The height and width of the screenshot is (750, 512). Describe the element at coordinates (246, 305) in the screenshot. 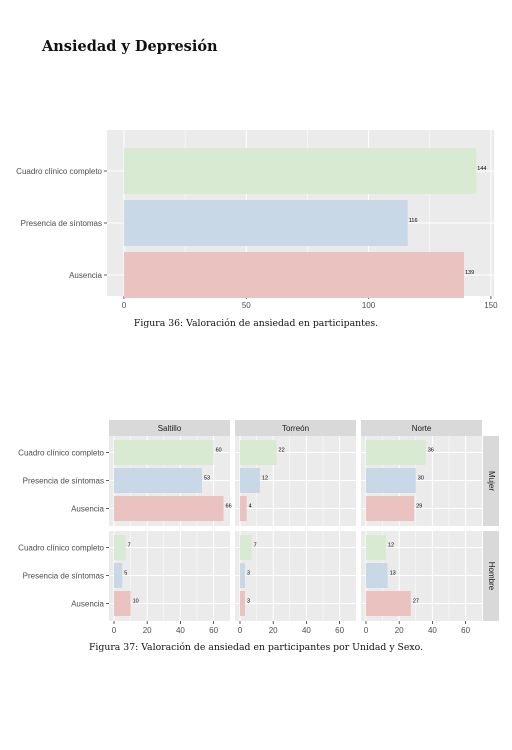

I see `x-tick-label: 50` at that location.